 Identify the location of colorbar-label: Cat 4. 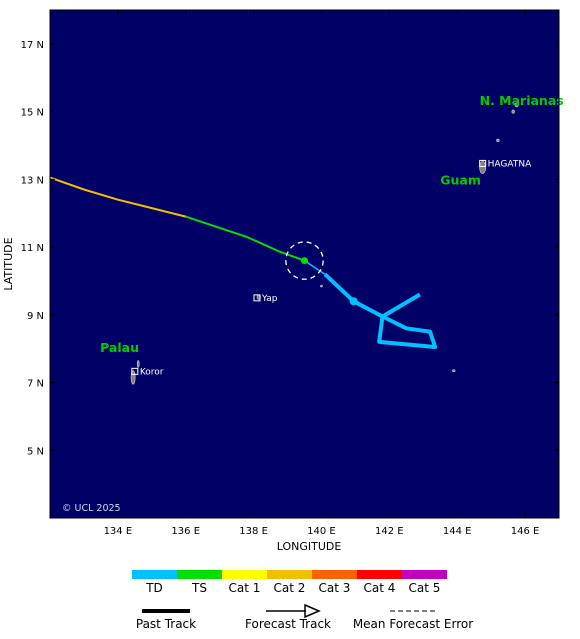
(380, 588).